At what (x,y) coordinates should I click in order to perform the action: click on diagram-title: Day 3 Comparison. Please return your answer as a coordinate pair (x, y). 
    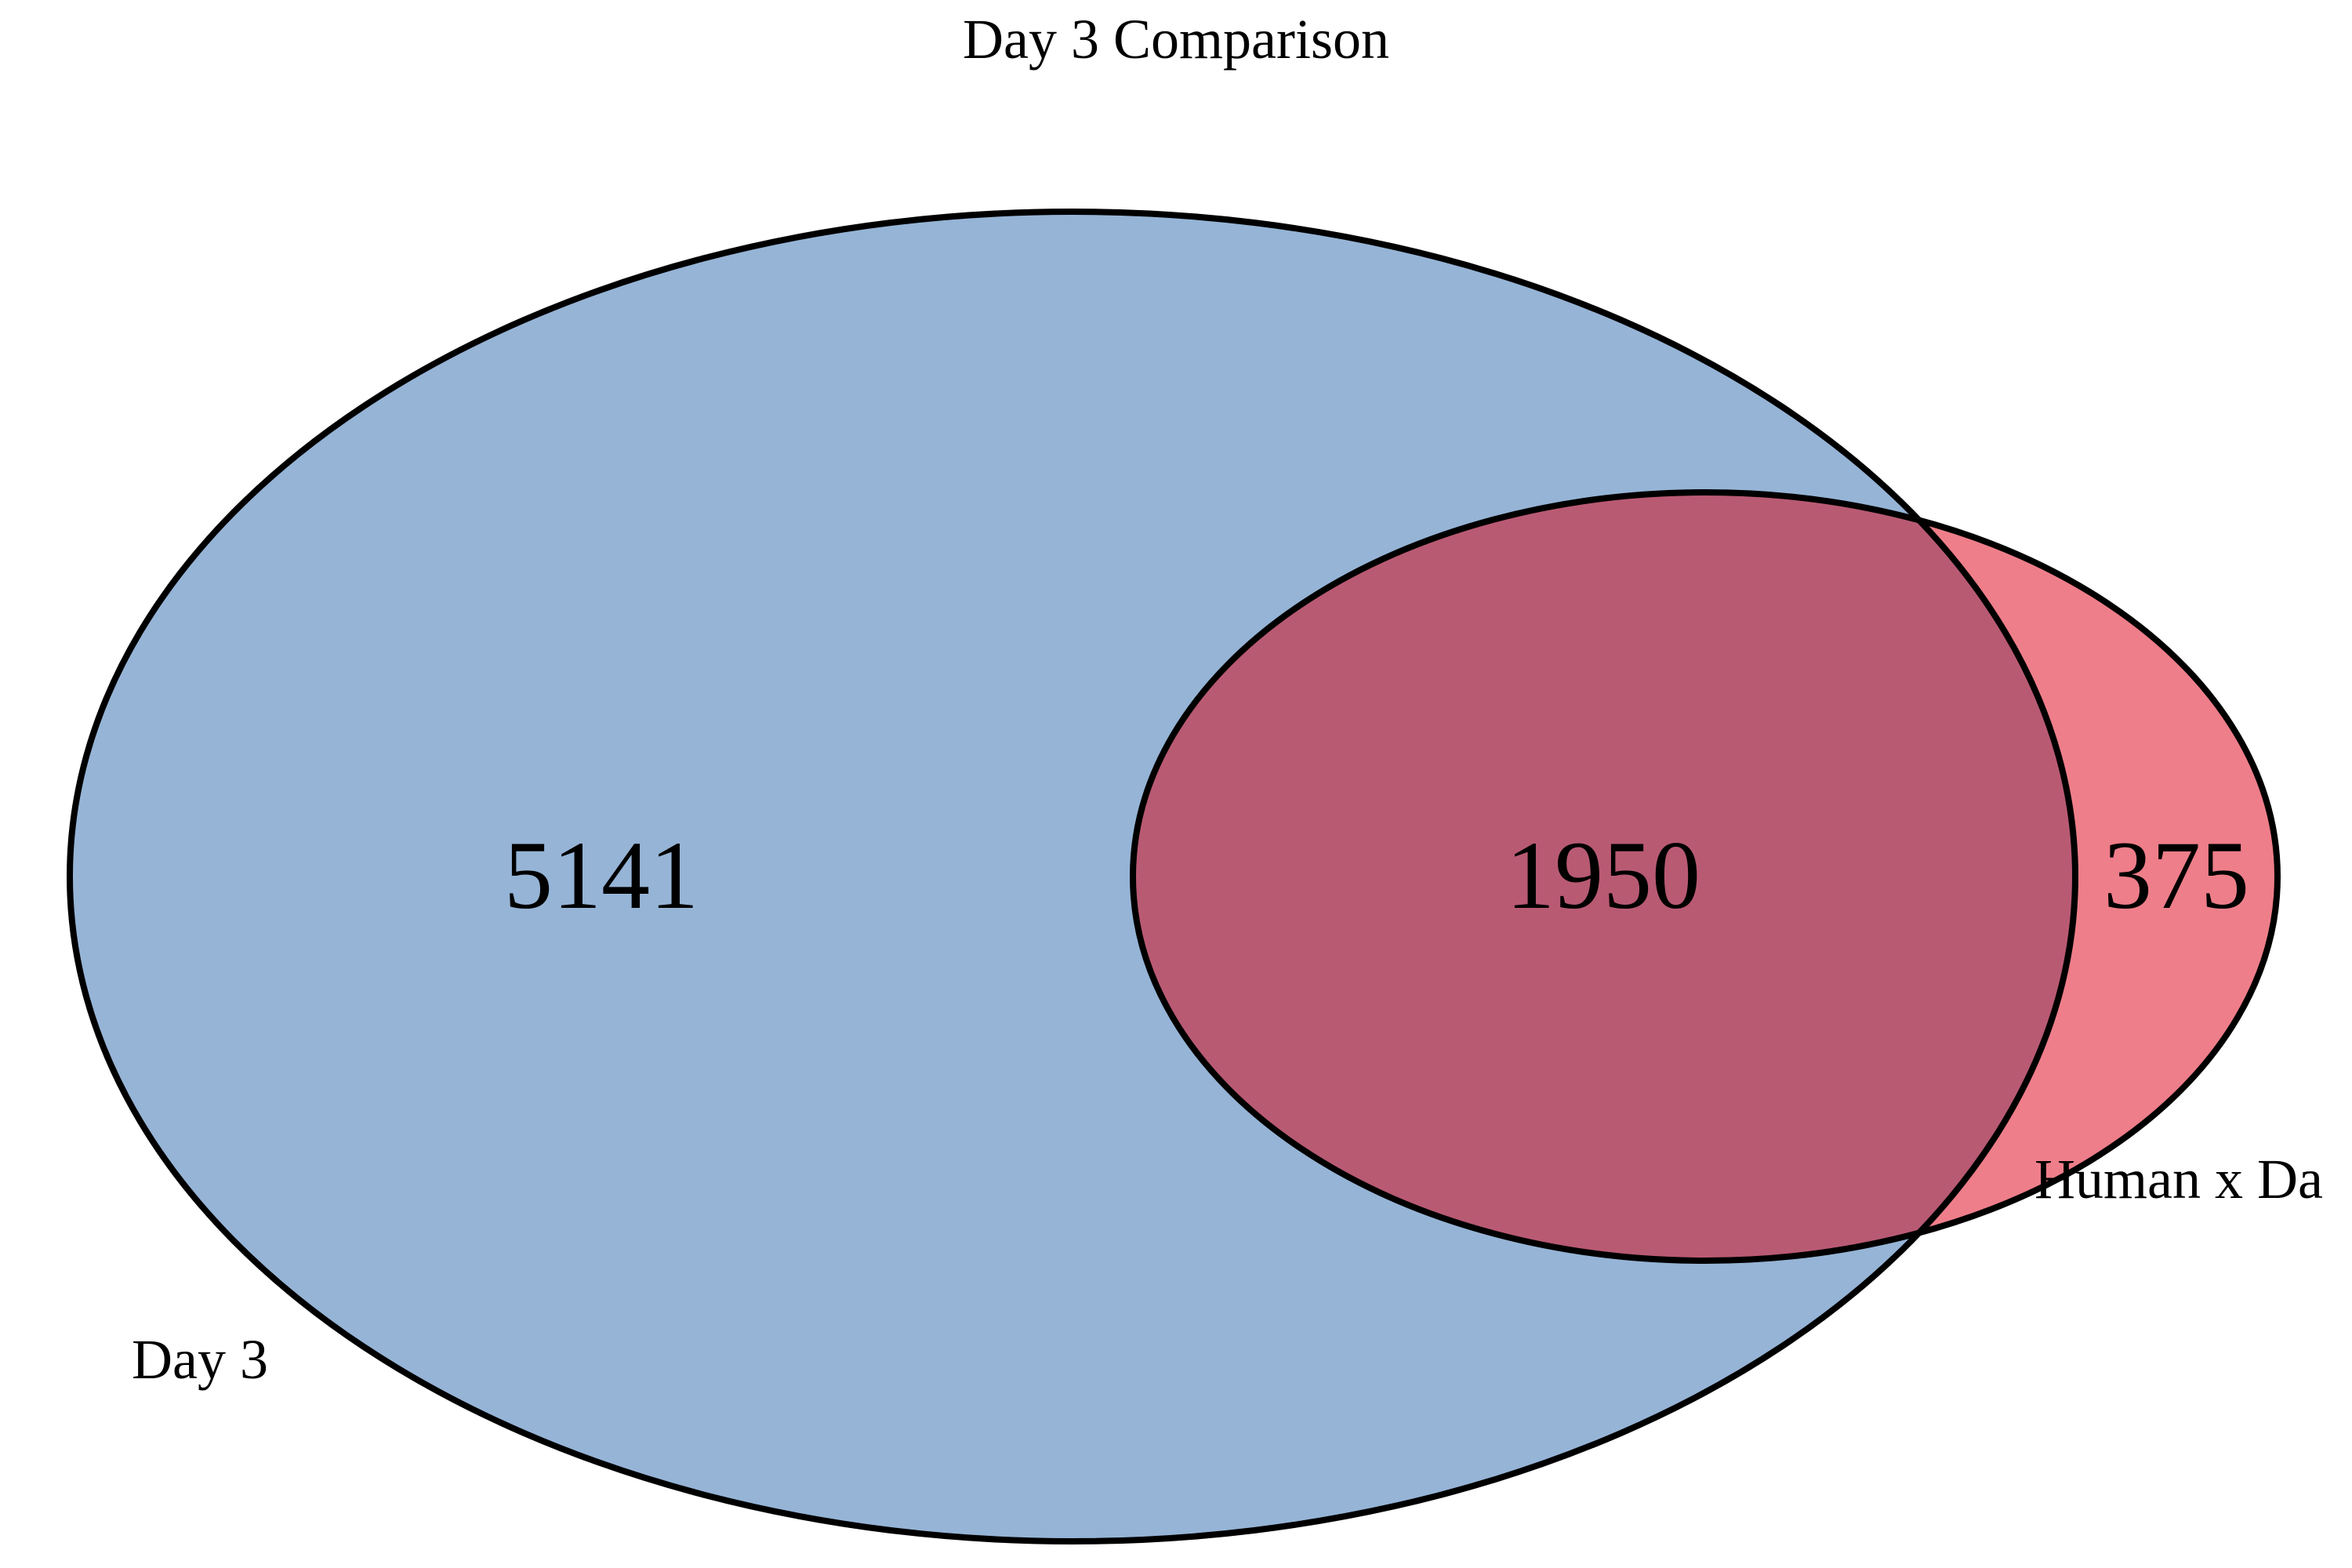
    Looking at the image, I should click on (1176, 39).